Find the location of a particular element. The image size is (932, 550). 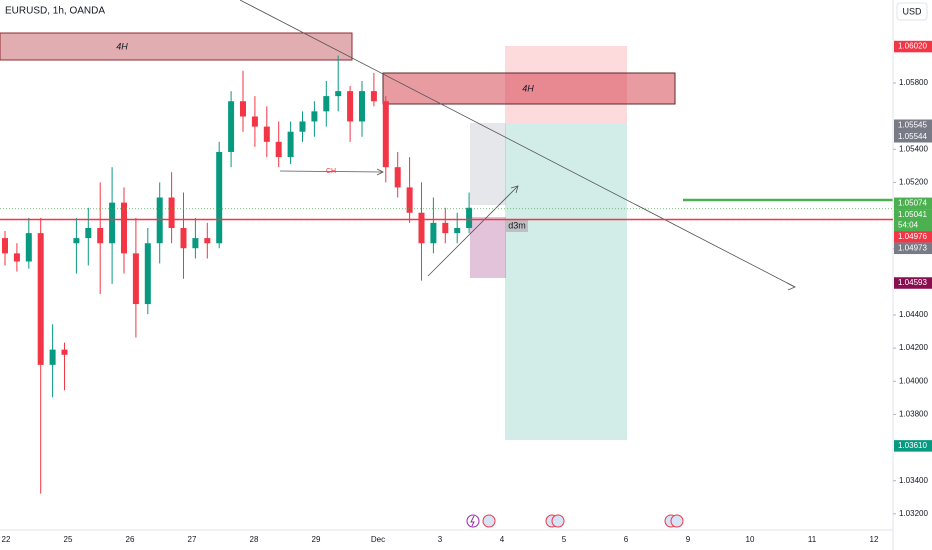

y-tick-label: 1.03800 is located at coordinates (913, 414).